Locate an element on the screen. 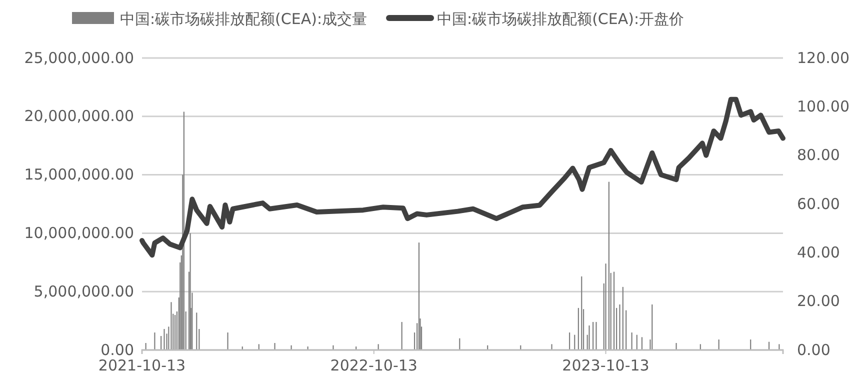 Image resolution: width=862 pixels, height=388 pixels. y2-tick-label: 60.00 is located at coordinates (818, 203).